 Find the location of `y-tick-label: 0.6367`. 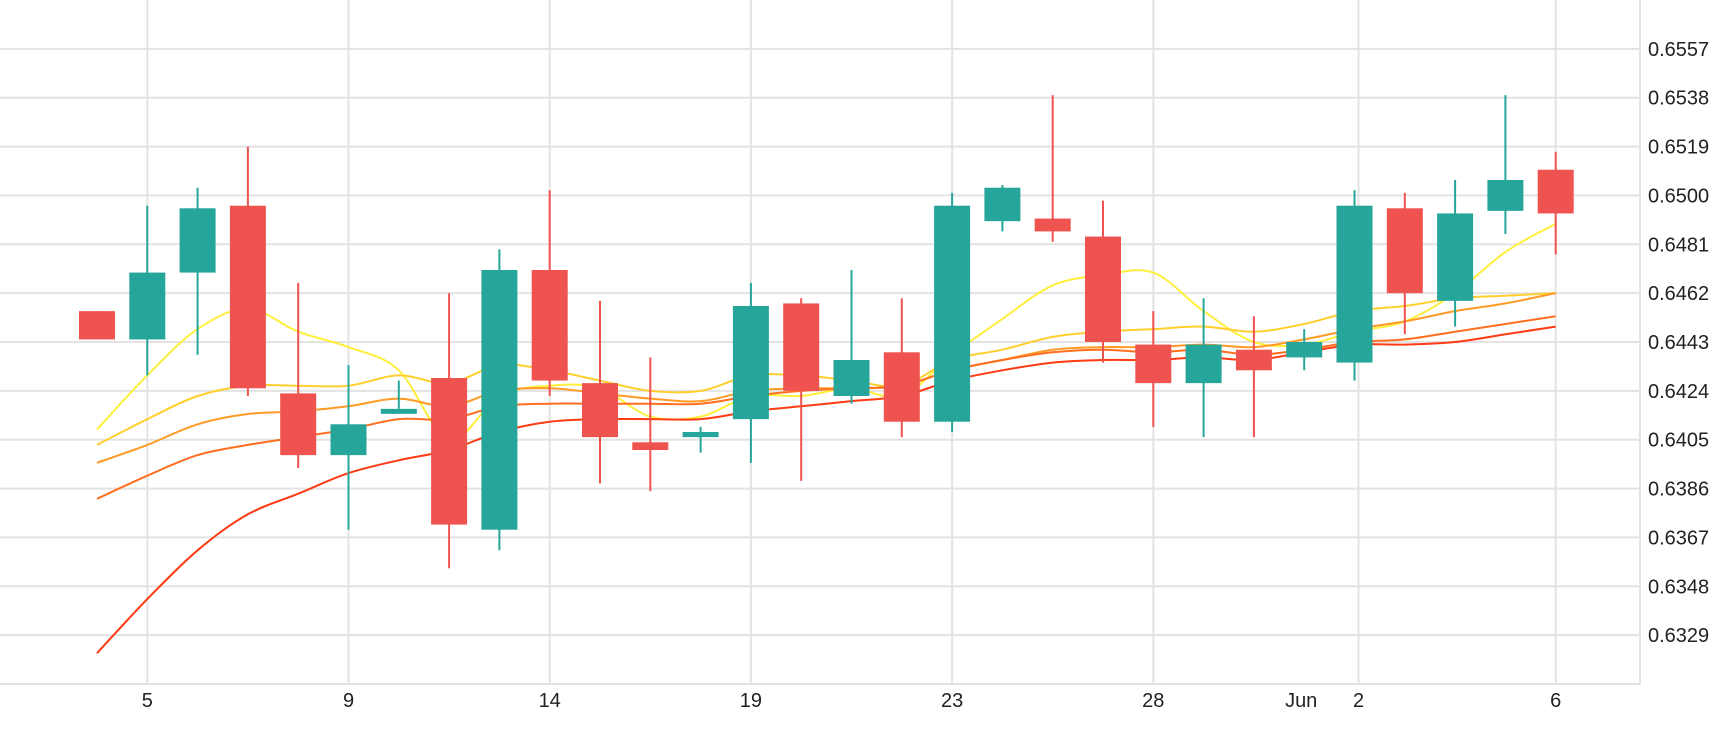

y-tick-label: 0.6367 is located at coordinates (1678, 538).